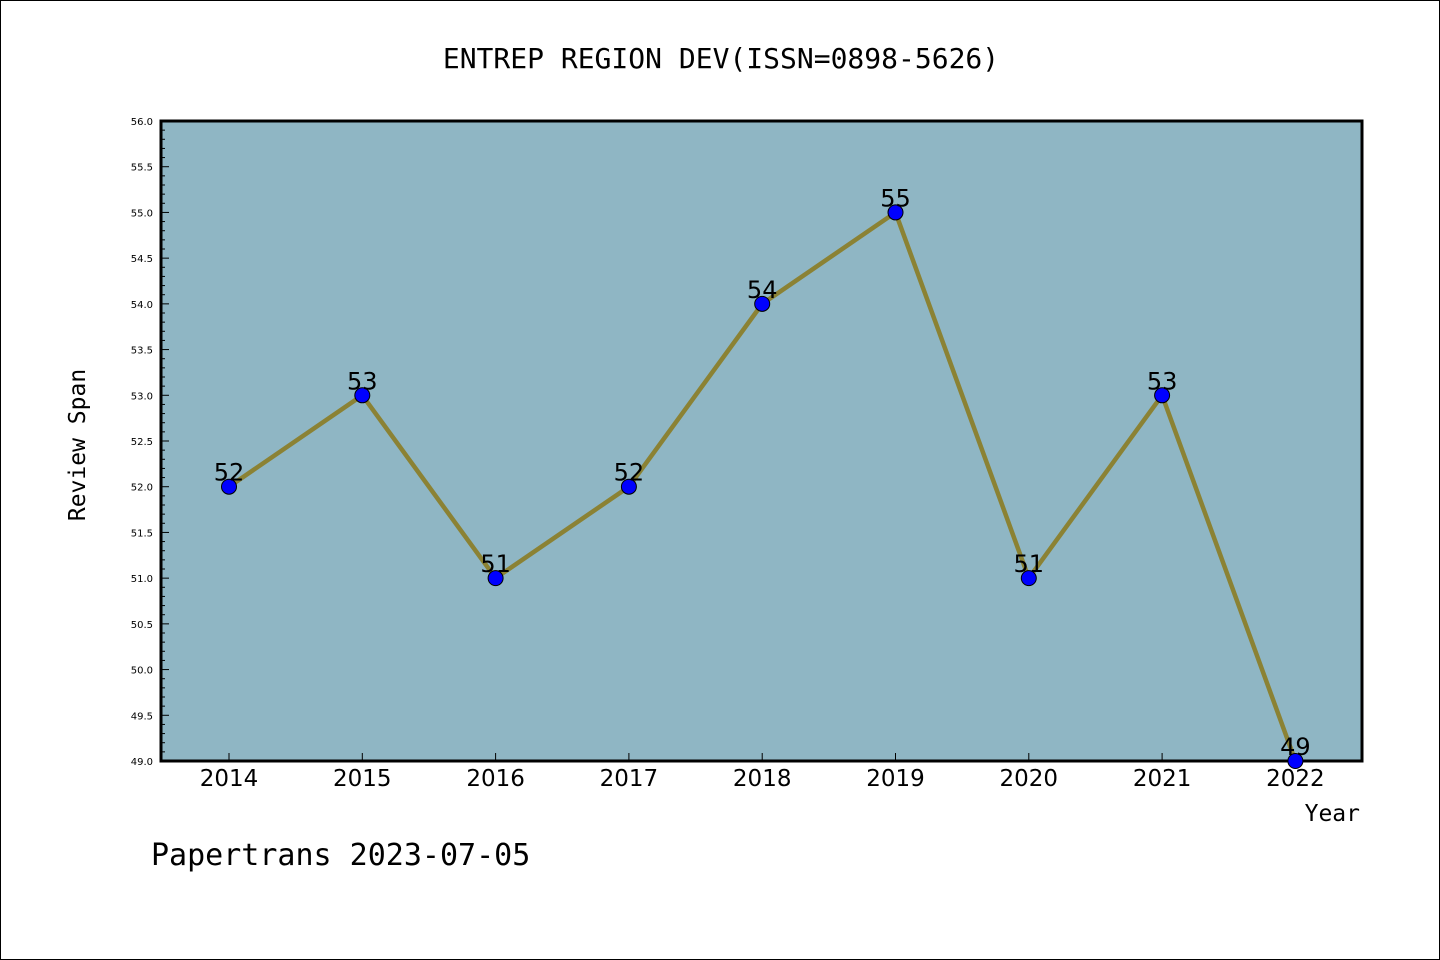 This screenshot has width=1440, height=960. What do you see at coordinates (340, 855) in the screenshot?
I see `footer-stamp: Papertrans 2023-07-05` at bounding box center [340, 855].